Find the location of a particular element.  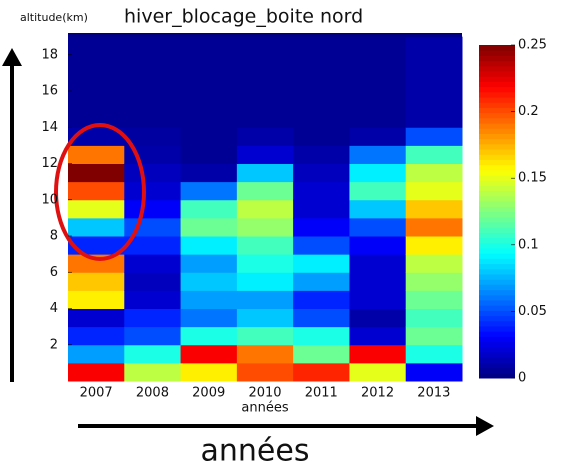

x-tick-label: 2009 is located at coordinates (208, 393).